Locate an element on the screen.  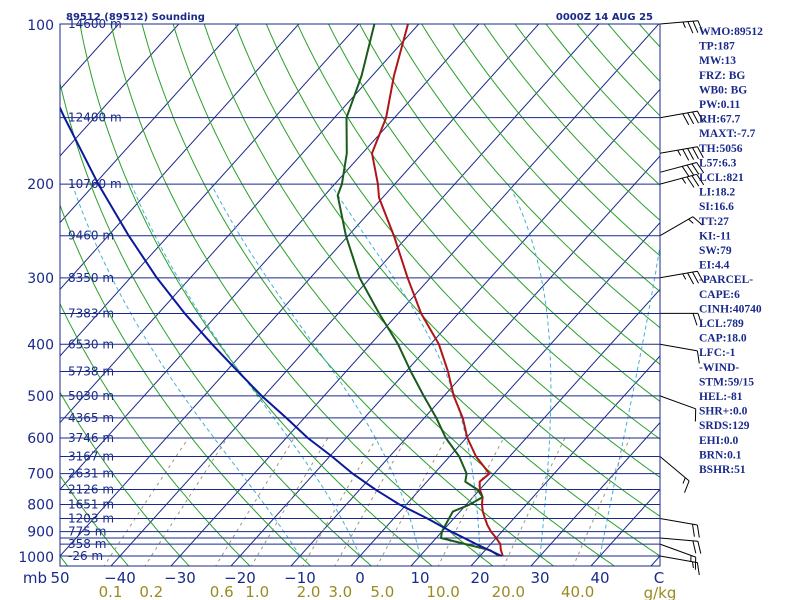
height-label: 5738 m is located at coordinates (91, 372).